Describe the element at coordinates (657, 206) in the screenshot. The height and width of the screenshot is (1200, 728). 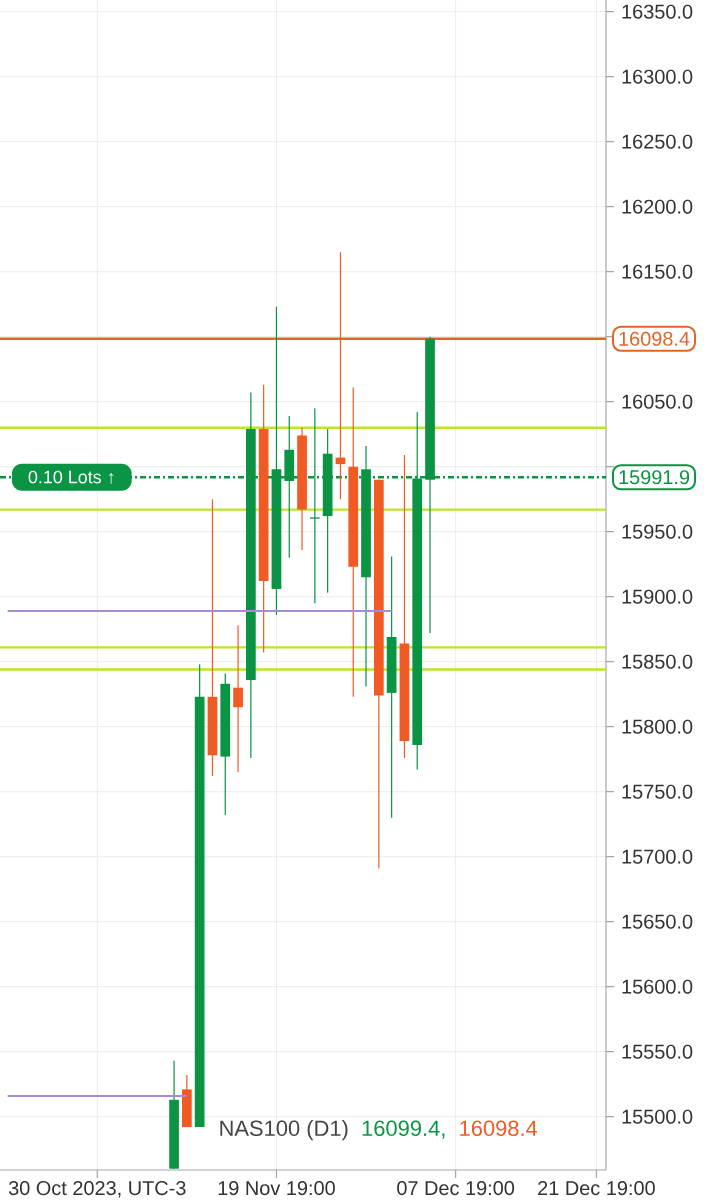
I see `y-tick-label: 16200.0` at that location.